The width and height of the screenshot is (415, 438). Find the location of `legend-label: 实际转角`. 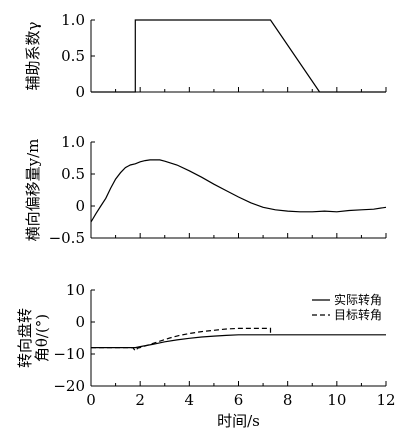

legend-label: 实际转角 is located at coordinates (358, 299).